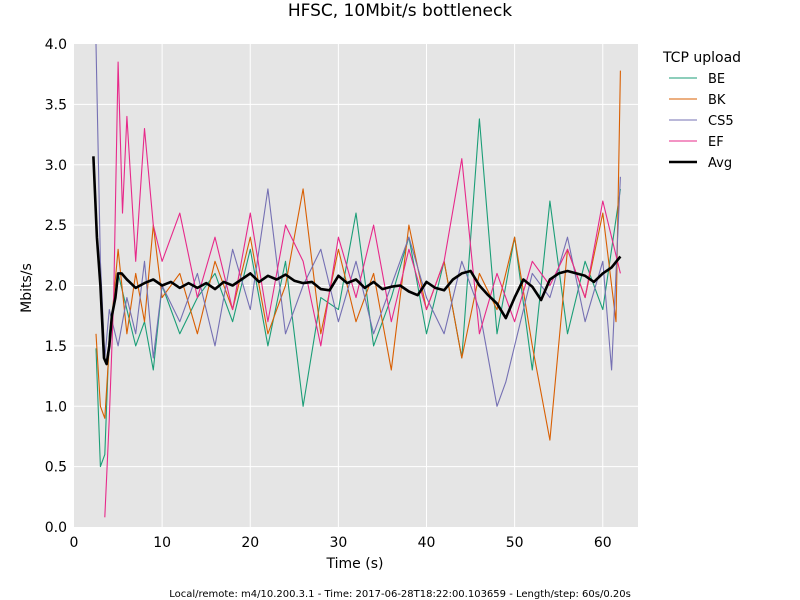  I want to click on legend-label: CS5, so click(721, 121).